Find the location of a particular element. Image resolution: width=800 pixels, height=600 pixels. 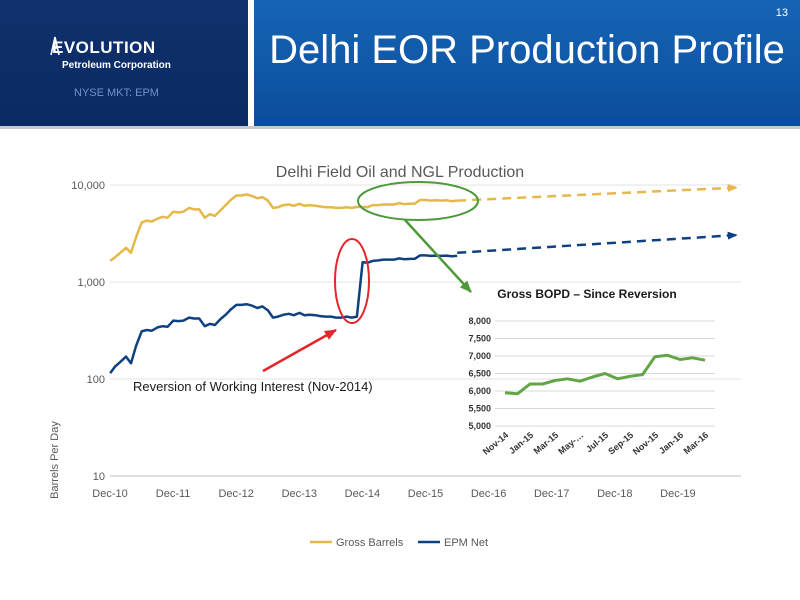

annotation-green-arrow is located at coordinates (438, 256).